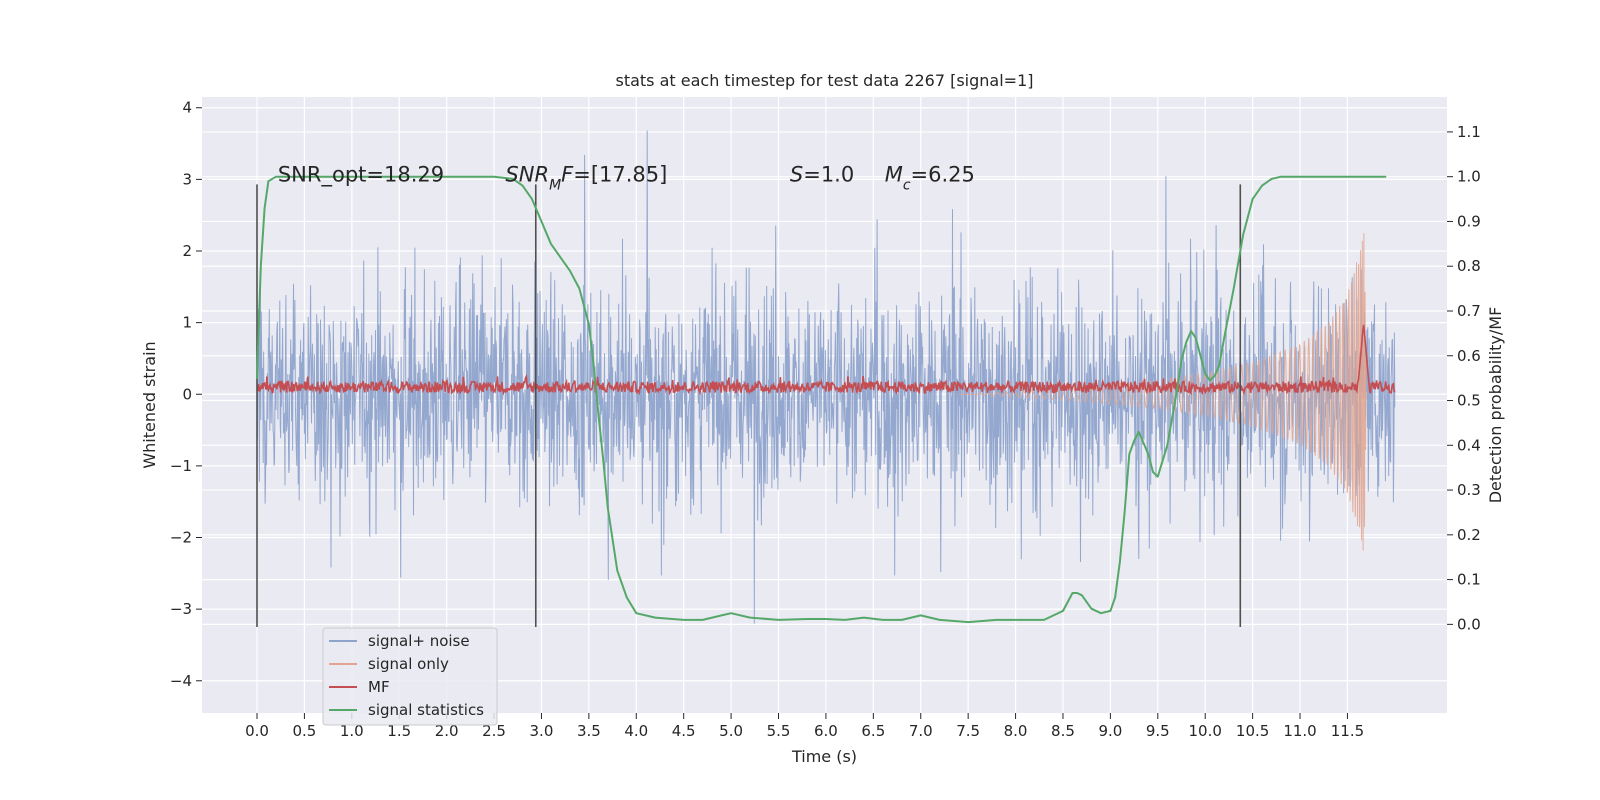  Describe the element at coordinates (907, 185) in the screenshot. I see `annotation-part: c` at that location.